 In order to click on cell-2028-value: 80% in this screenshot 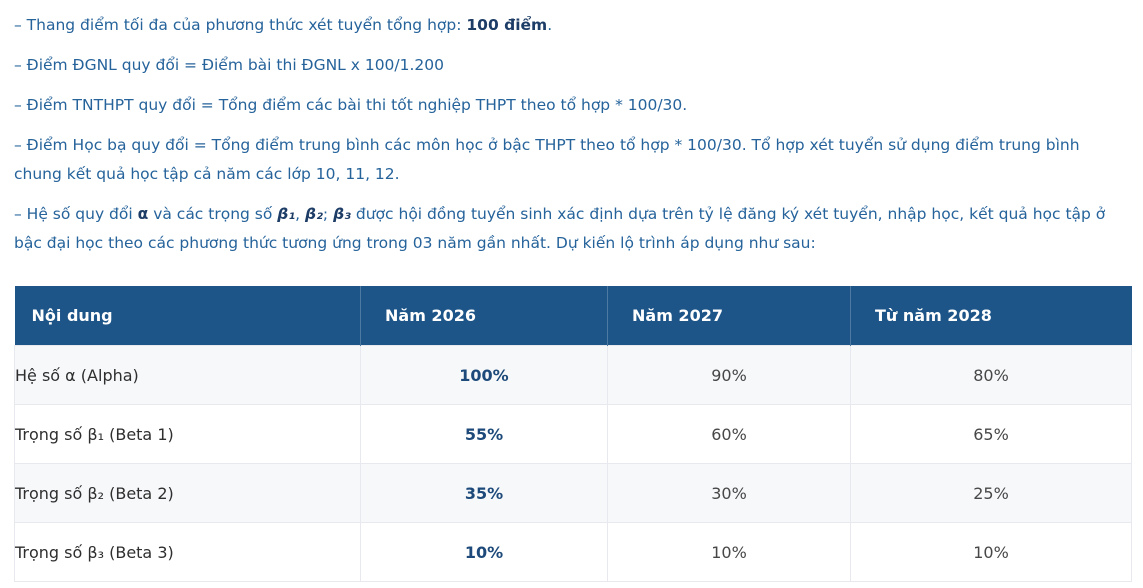, I will do `click(991, 375)`.